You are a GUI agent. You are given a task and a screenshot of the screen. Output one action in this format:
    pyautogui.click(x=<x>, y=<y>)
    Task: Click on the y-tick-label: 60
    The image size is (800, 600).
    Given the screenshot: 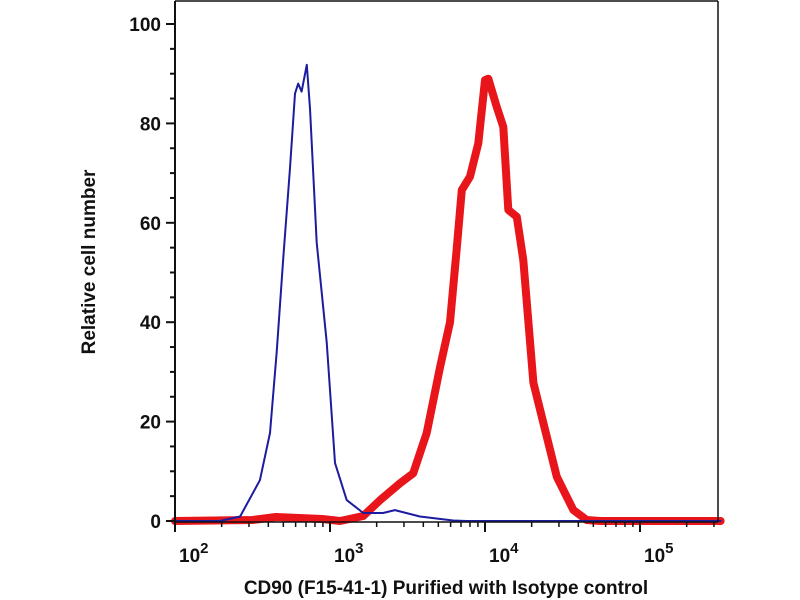 What is the action you would take?
    pyautogui.click(x=150, y=224)
    